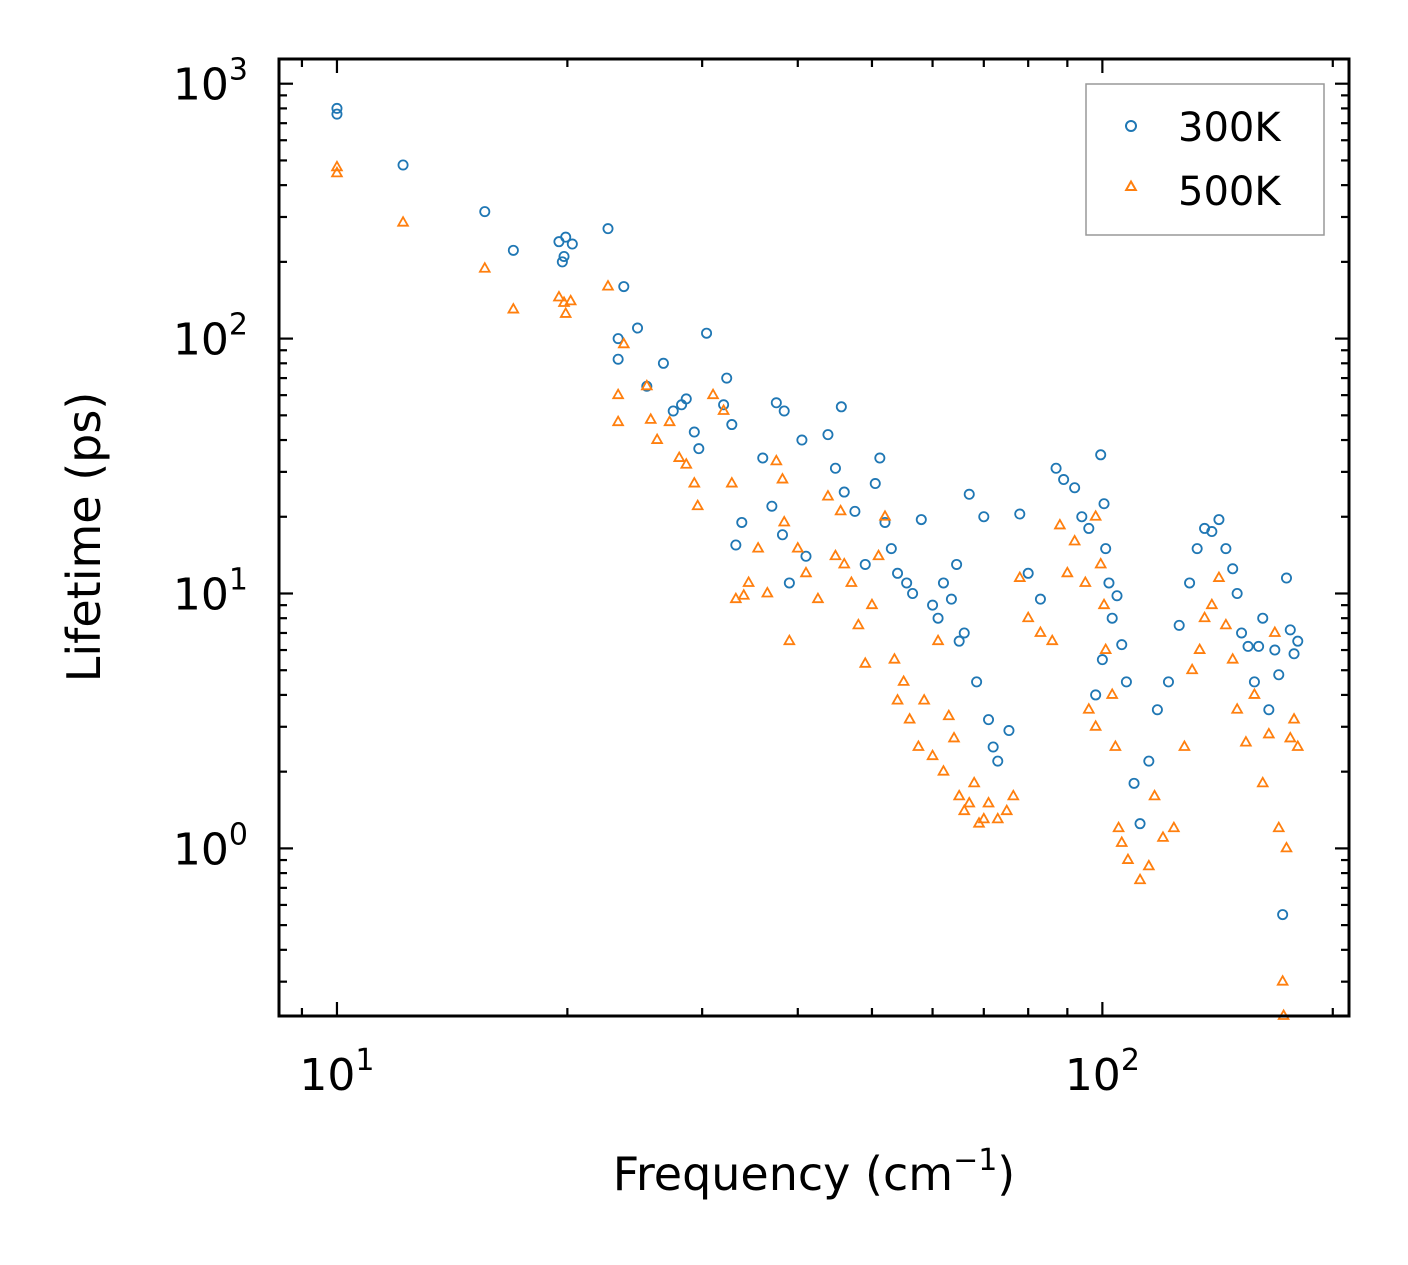  What do you see at coordinates (1131, 126) in the screenshot?
I see `legend-marker-300k` at bounding box center [1131, 126].